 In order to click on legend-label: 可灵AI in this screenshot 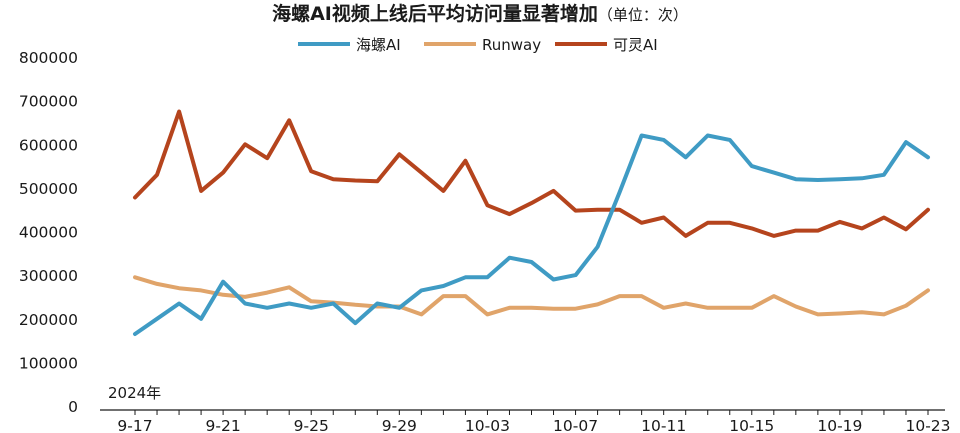, I will do `click(635, 45)`.